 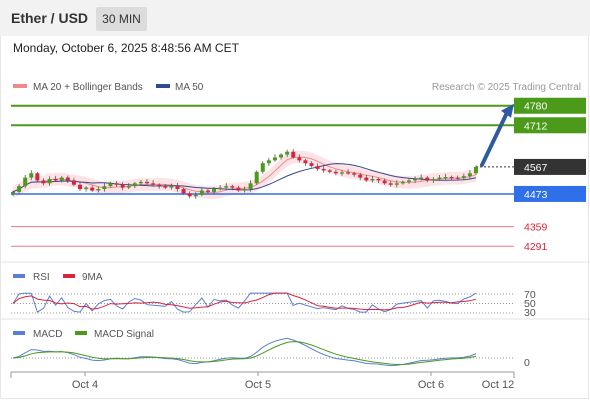 What do you see at coordinates (85, 385) in the screenshot?
I see `x-label-oct4: Oct 4` at bounding box center [85, 385].